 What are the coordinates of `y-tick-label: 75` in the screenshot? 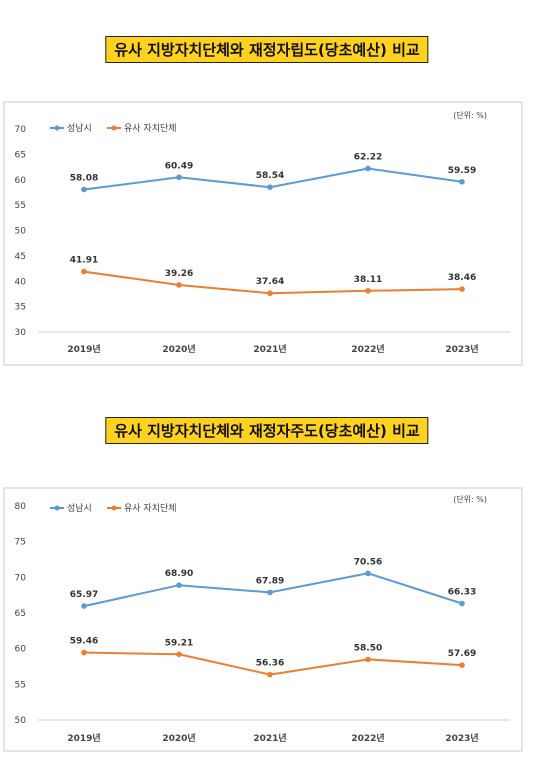 It's located at (20, 543).